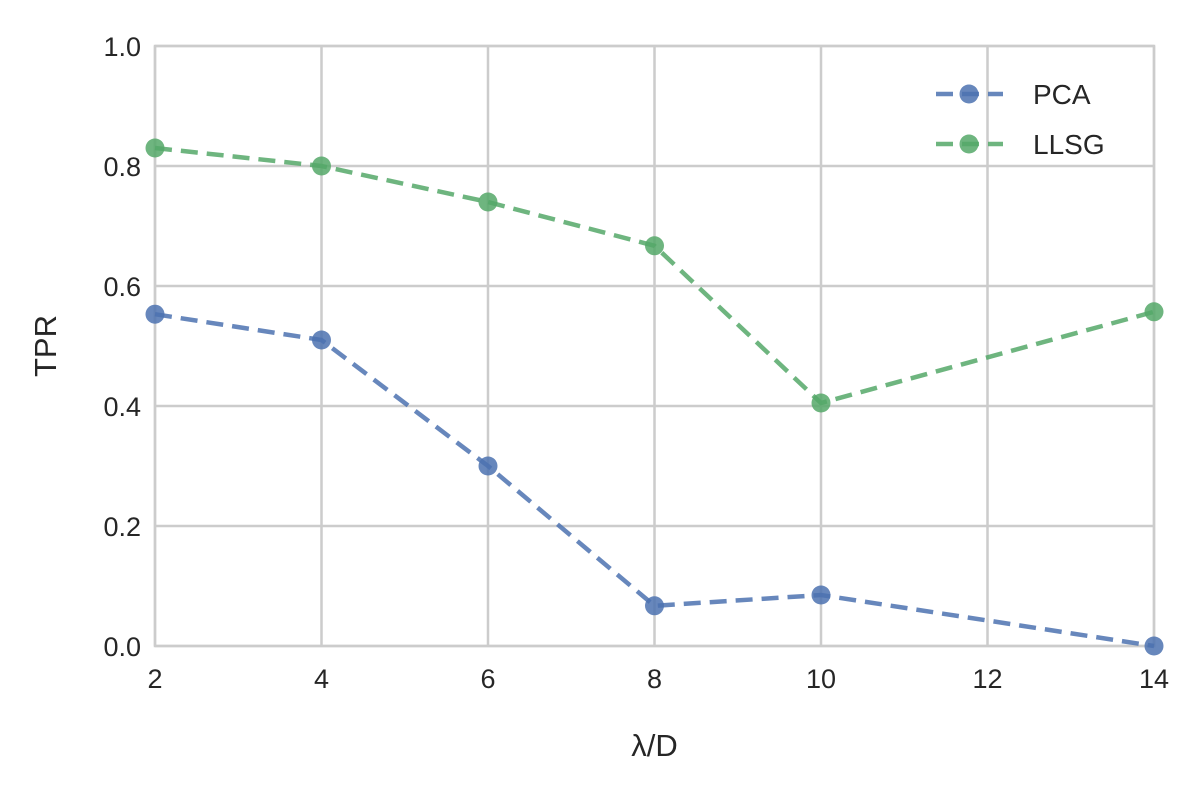 Image resolution: width=1200 pixels, height=785 pixels. I want to click on y-tick-label: 0.6, so click(122, 287).